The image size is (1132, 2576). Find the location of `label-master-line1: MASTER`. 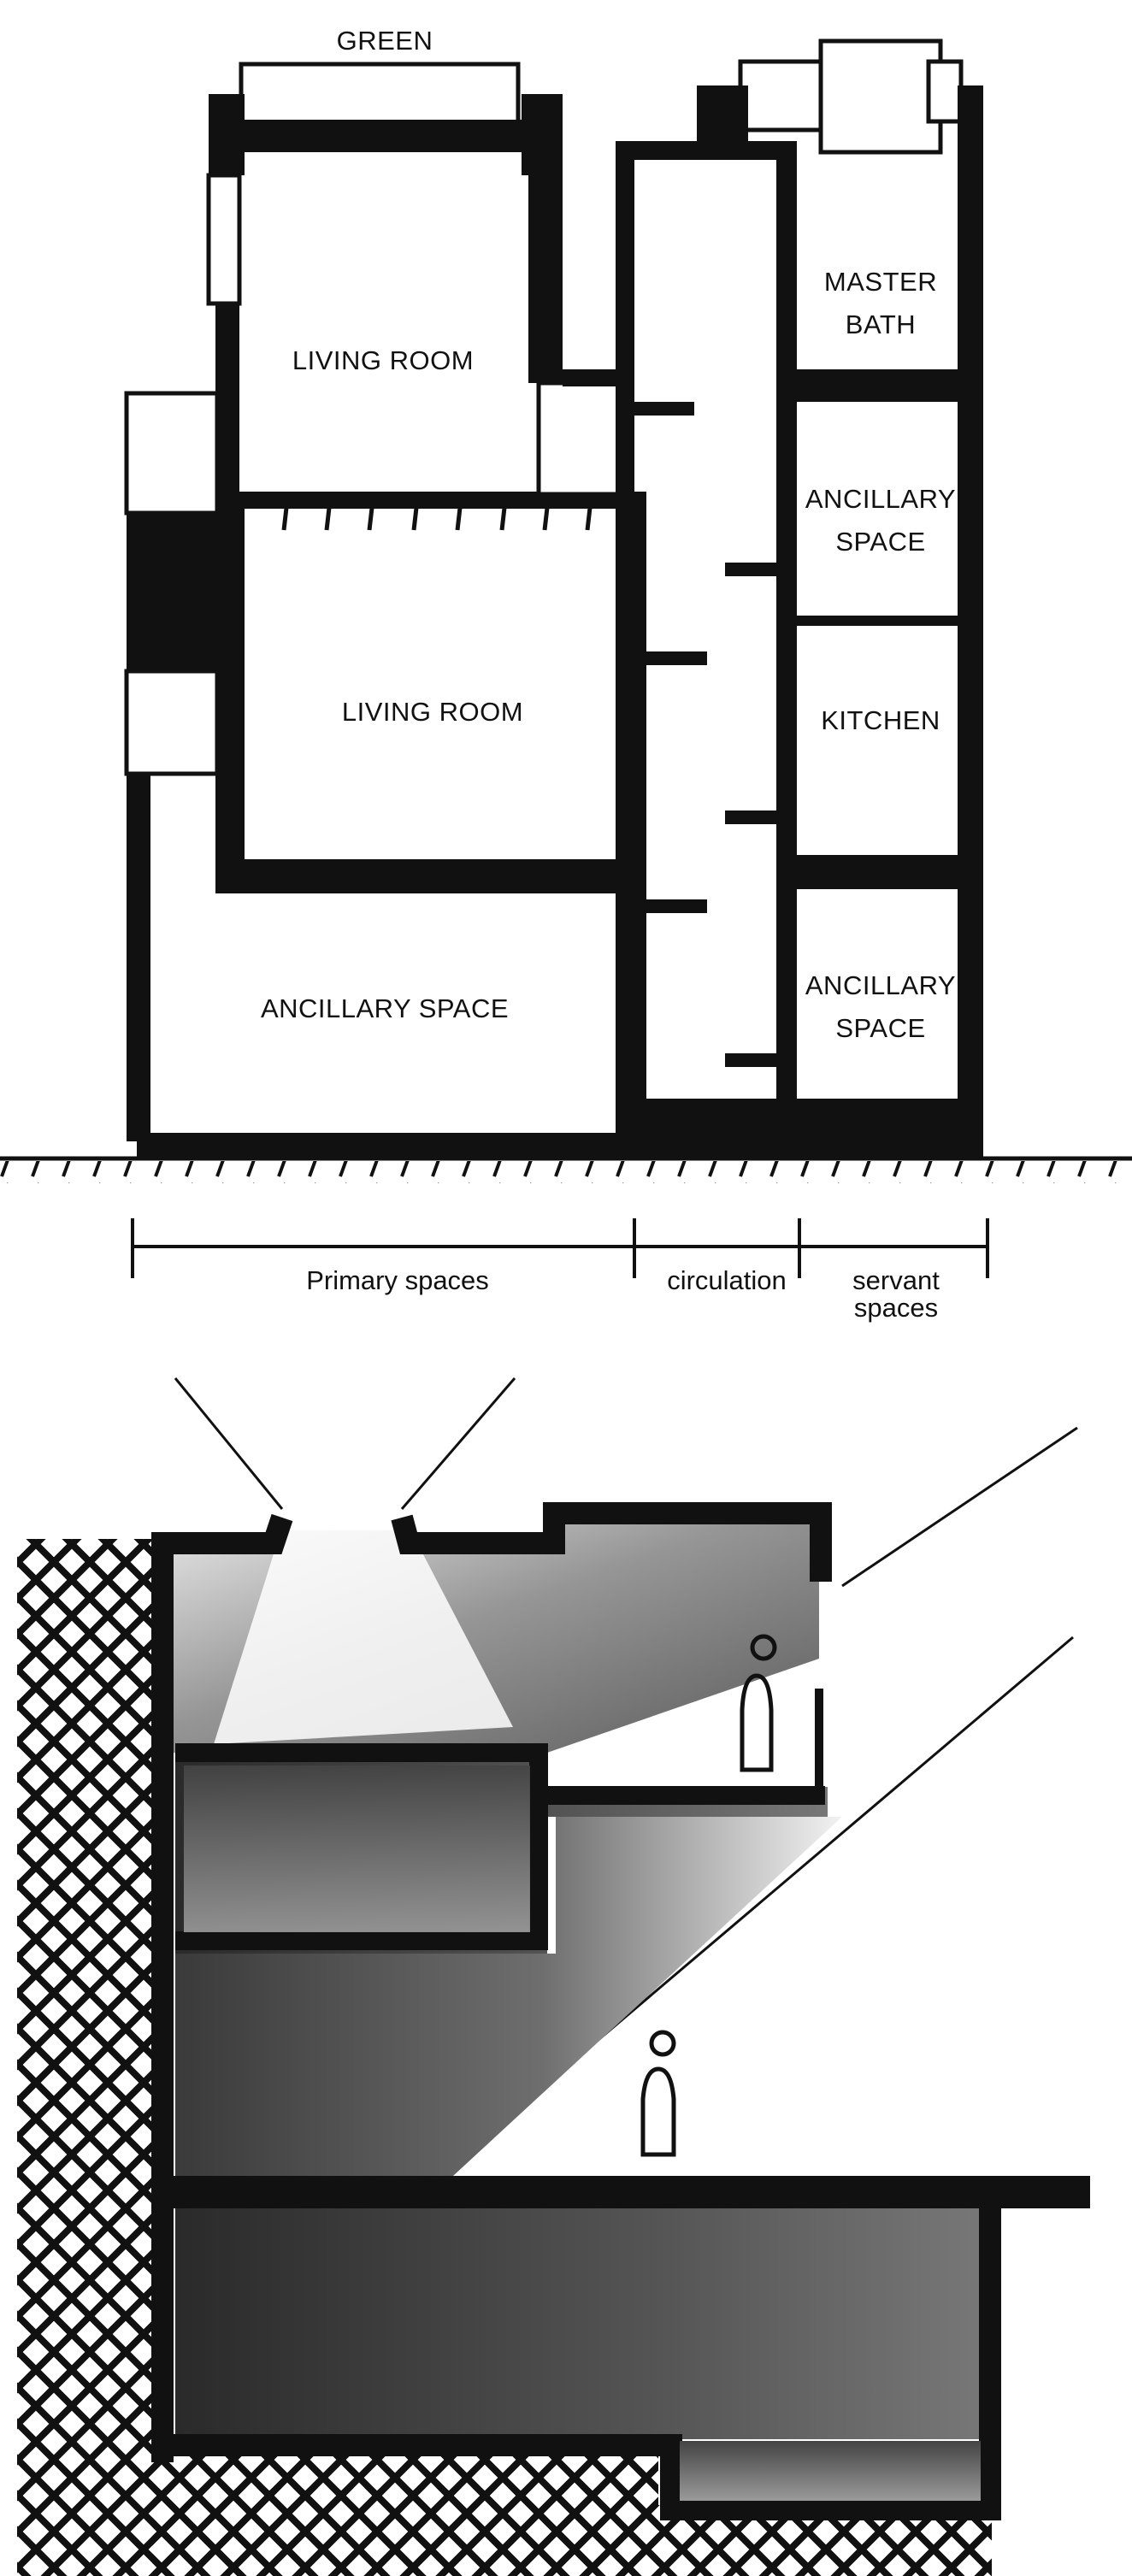

label-master-line1: MASTER is located at coordinates (881, 282).